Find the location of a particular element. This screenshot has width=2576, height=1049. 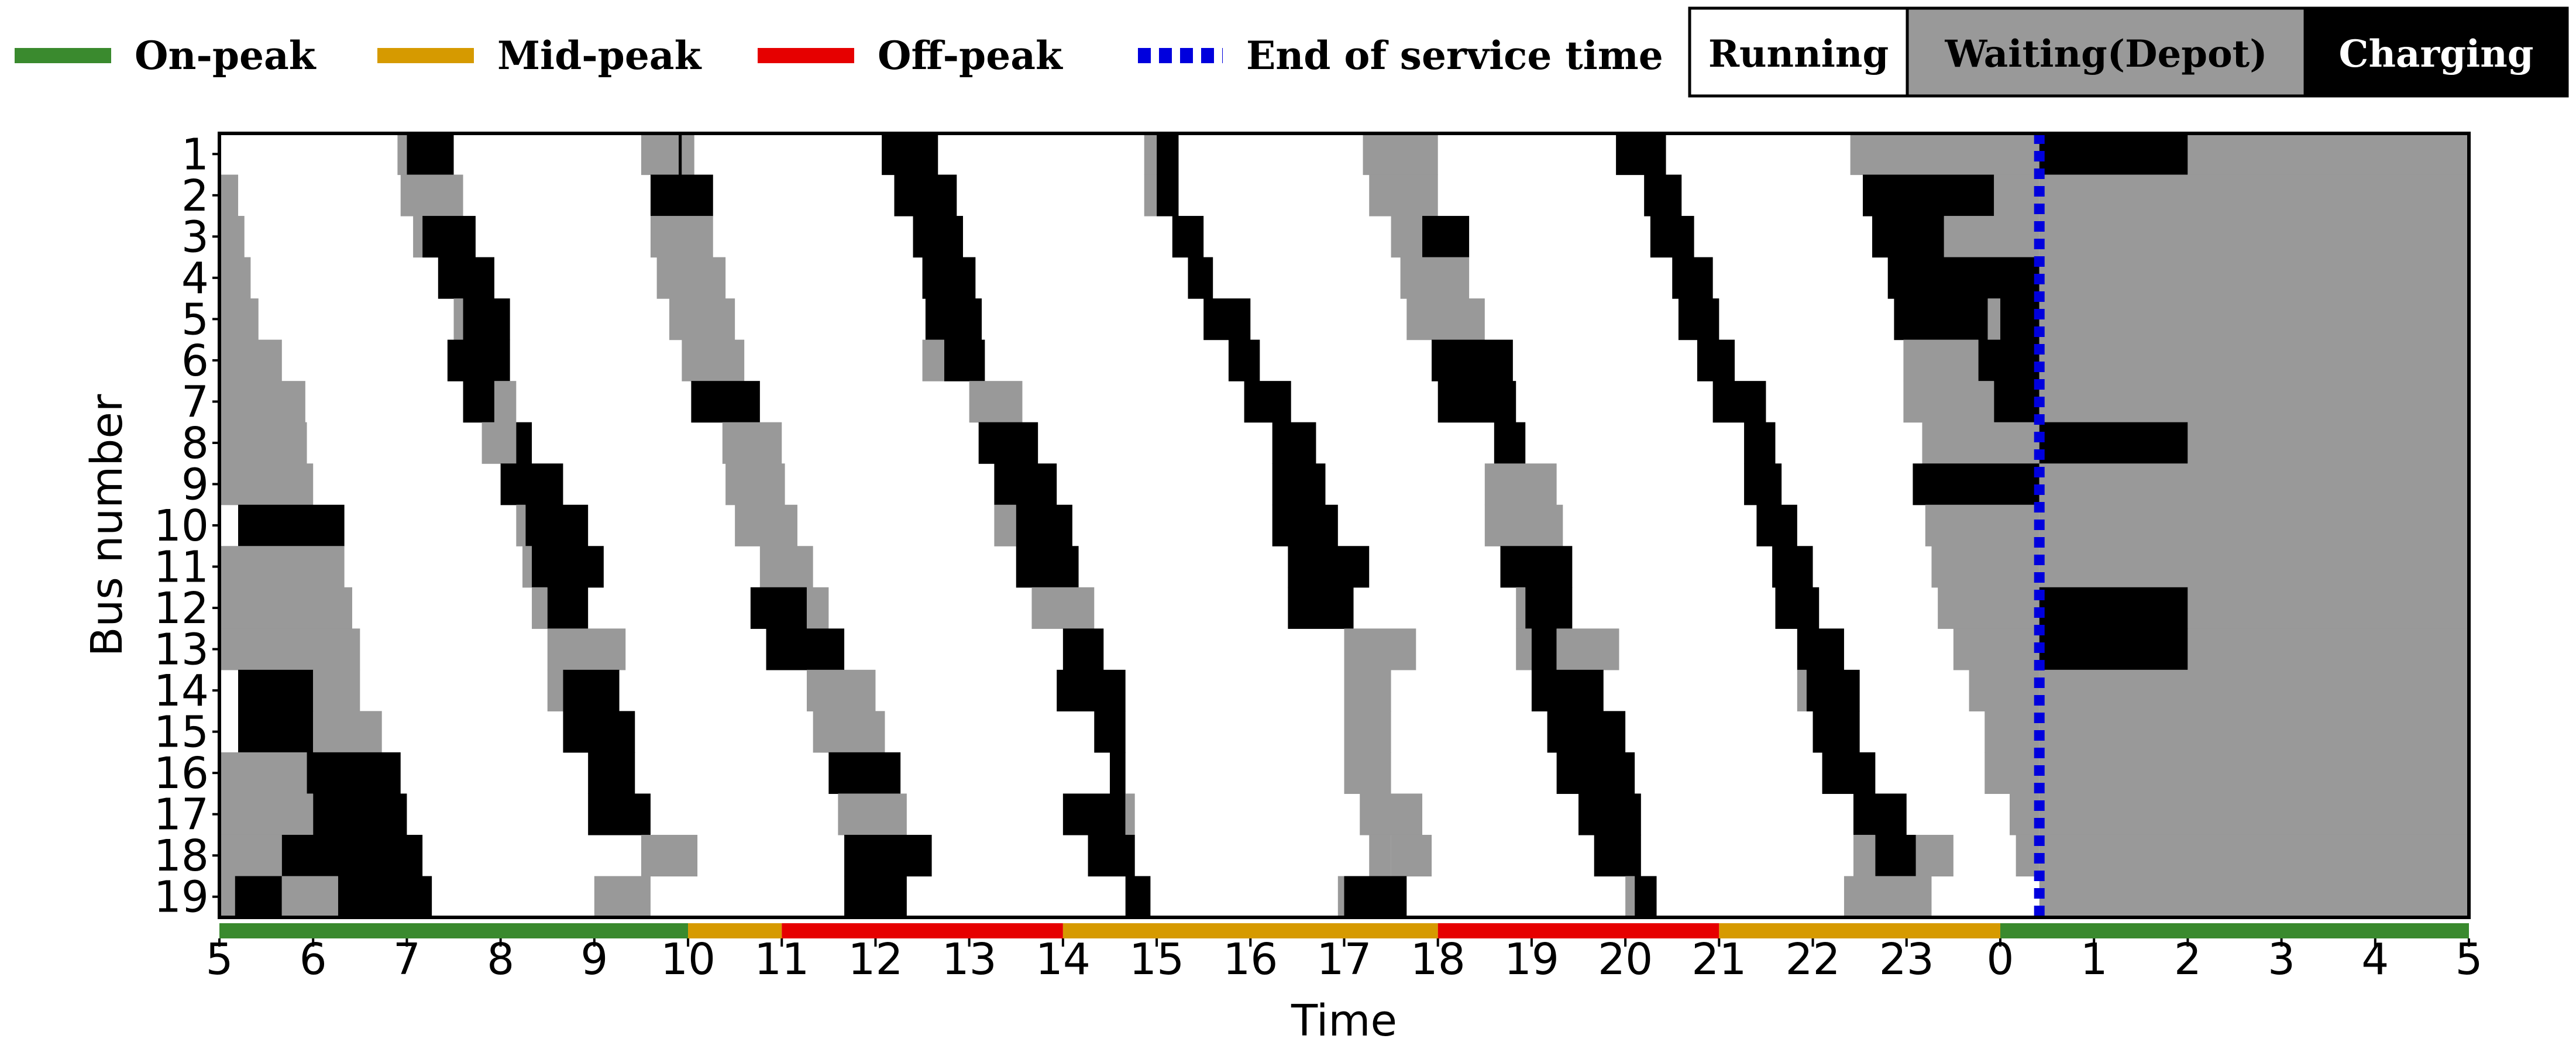

x-tick-label: 14 is located at coordinates (1064, 959).